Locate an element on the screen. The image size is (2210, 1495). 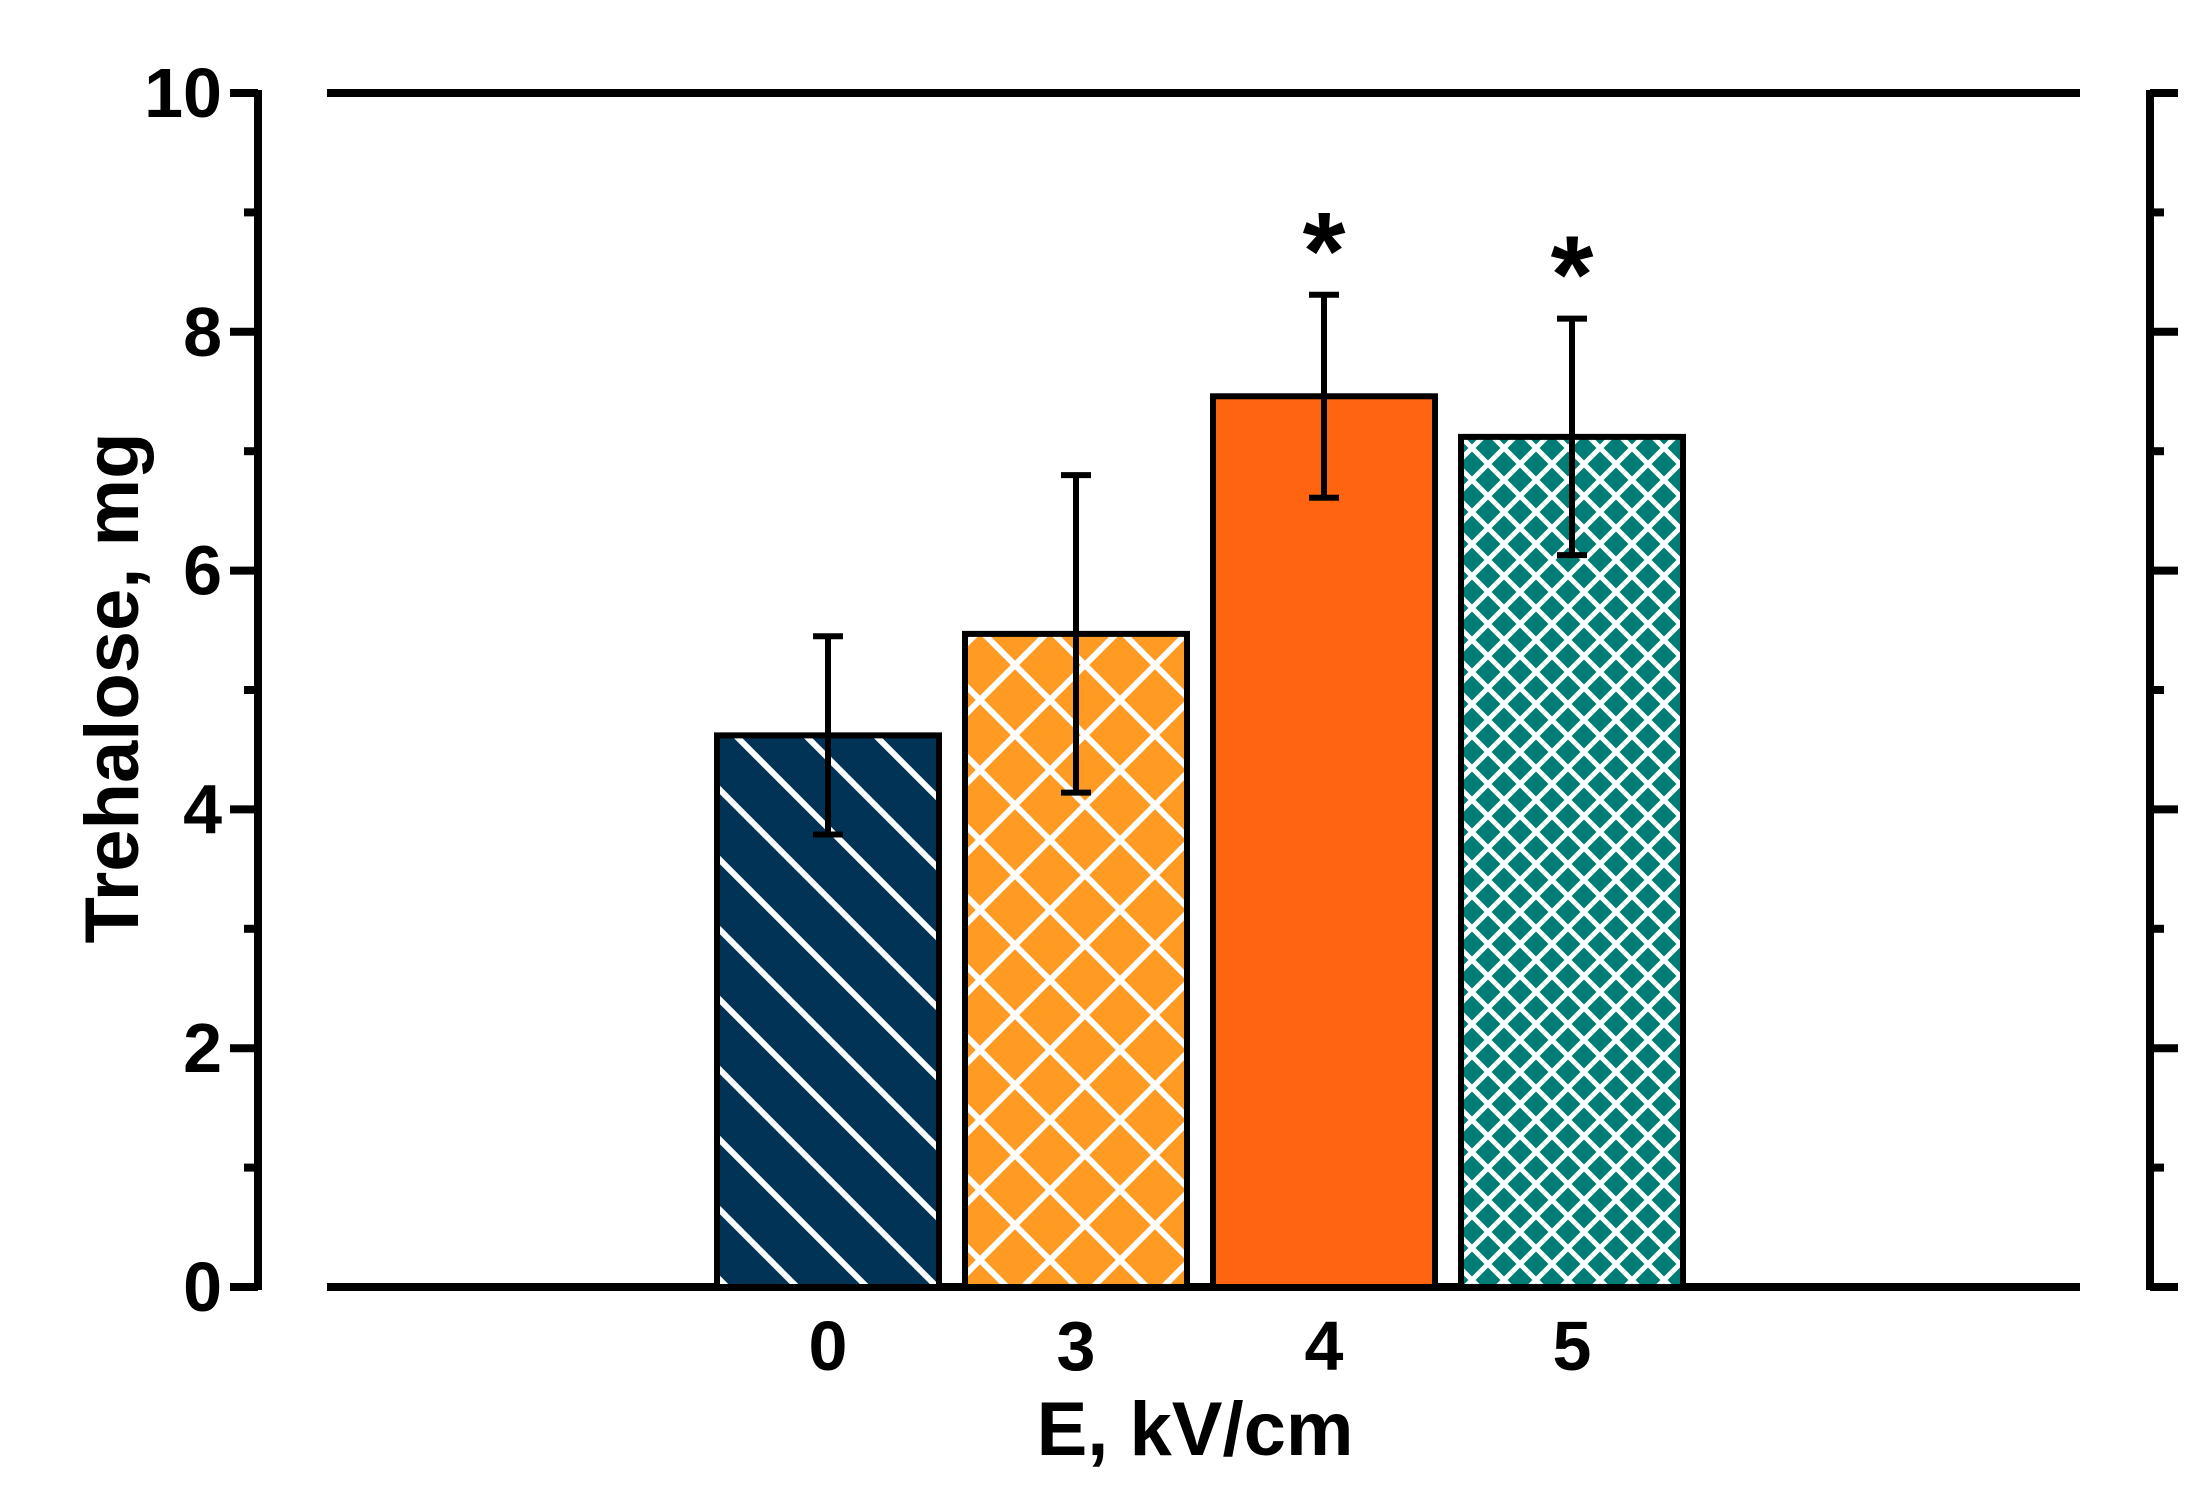
y-tick-label: 8 is located at coordinates (202, 332).